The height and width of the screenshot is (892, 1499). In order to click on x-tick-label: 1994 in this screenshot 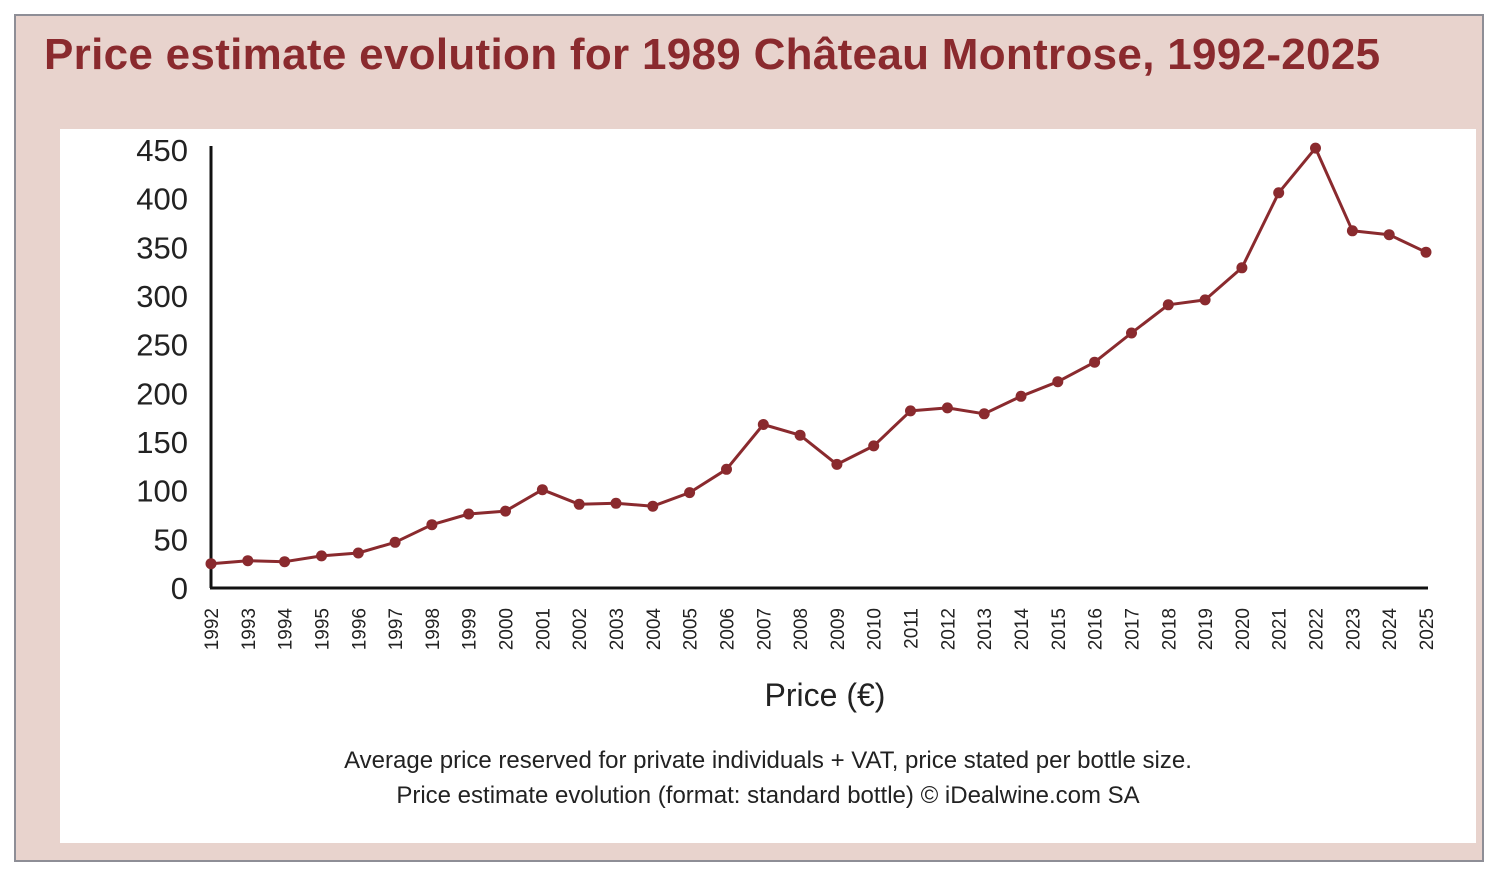, I will do `click(286, 629)`.